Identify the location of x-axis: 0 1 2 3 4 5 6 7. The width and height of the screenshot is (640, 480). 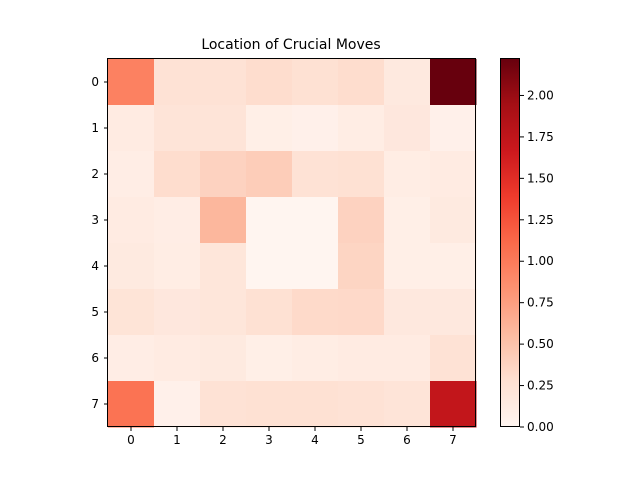
(292, 437).